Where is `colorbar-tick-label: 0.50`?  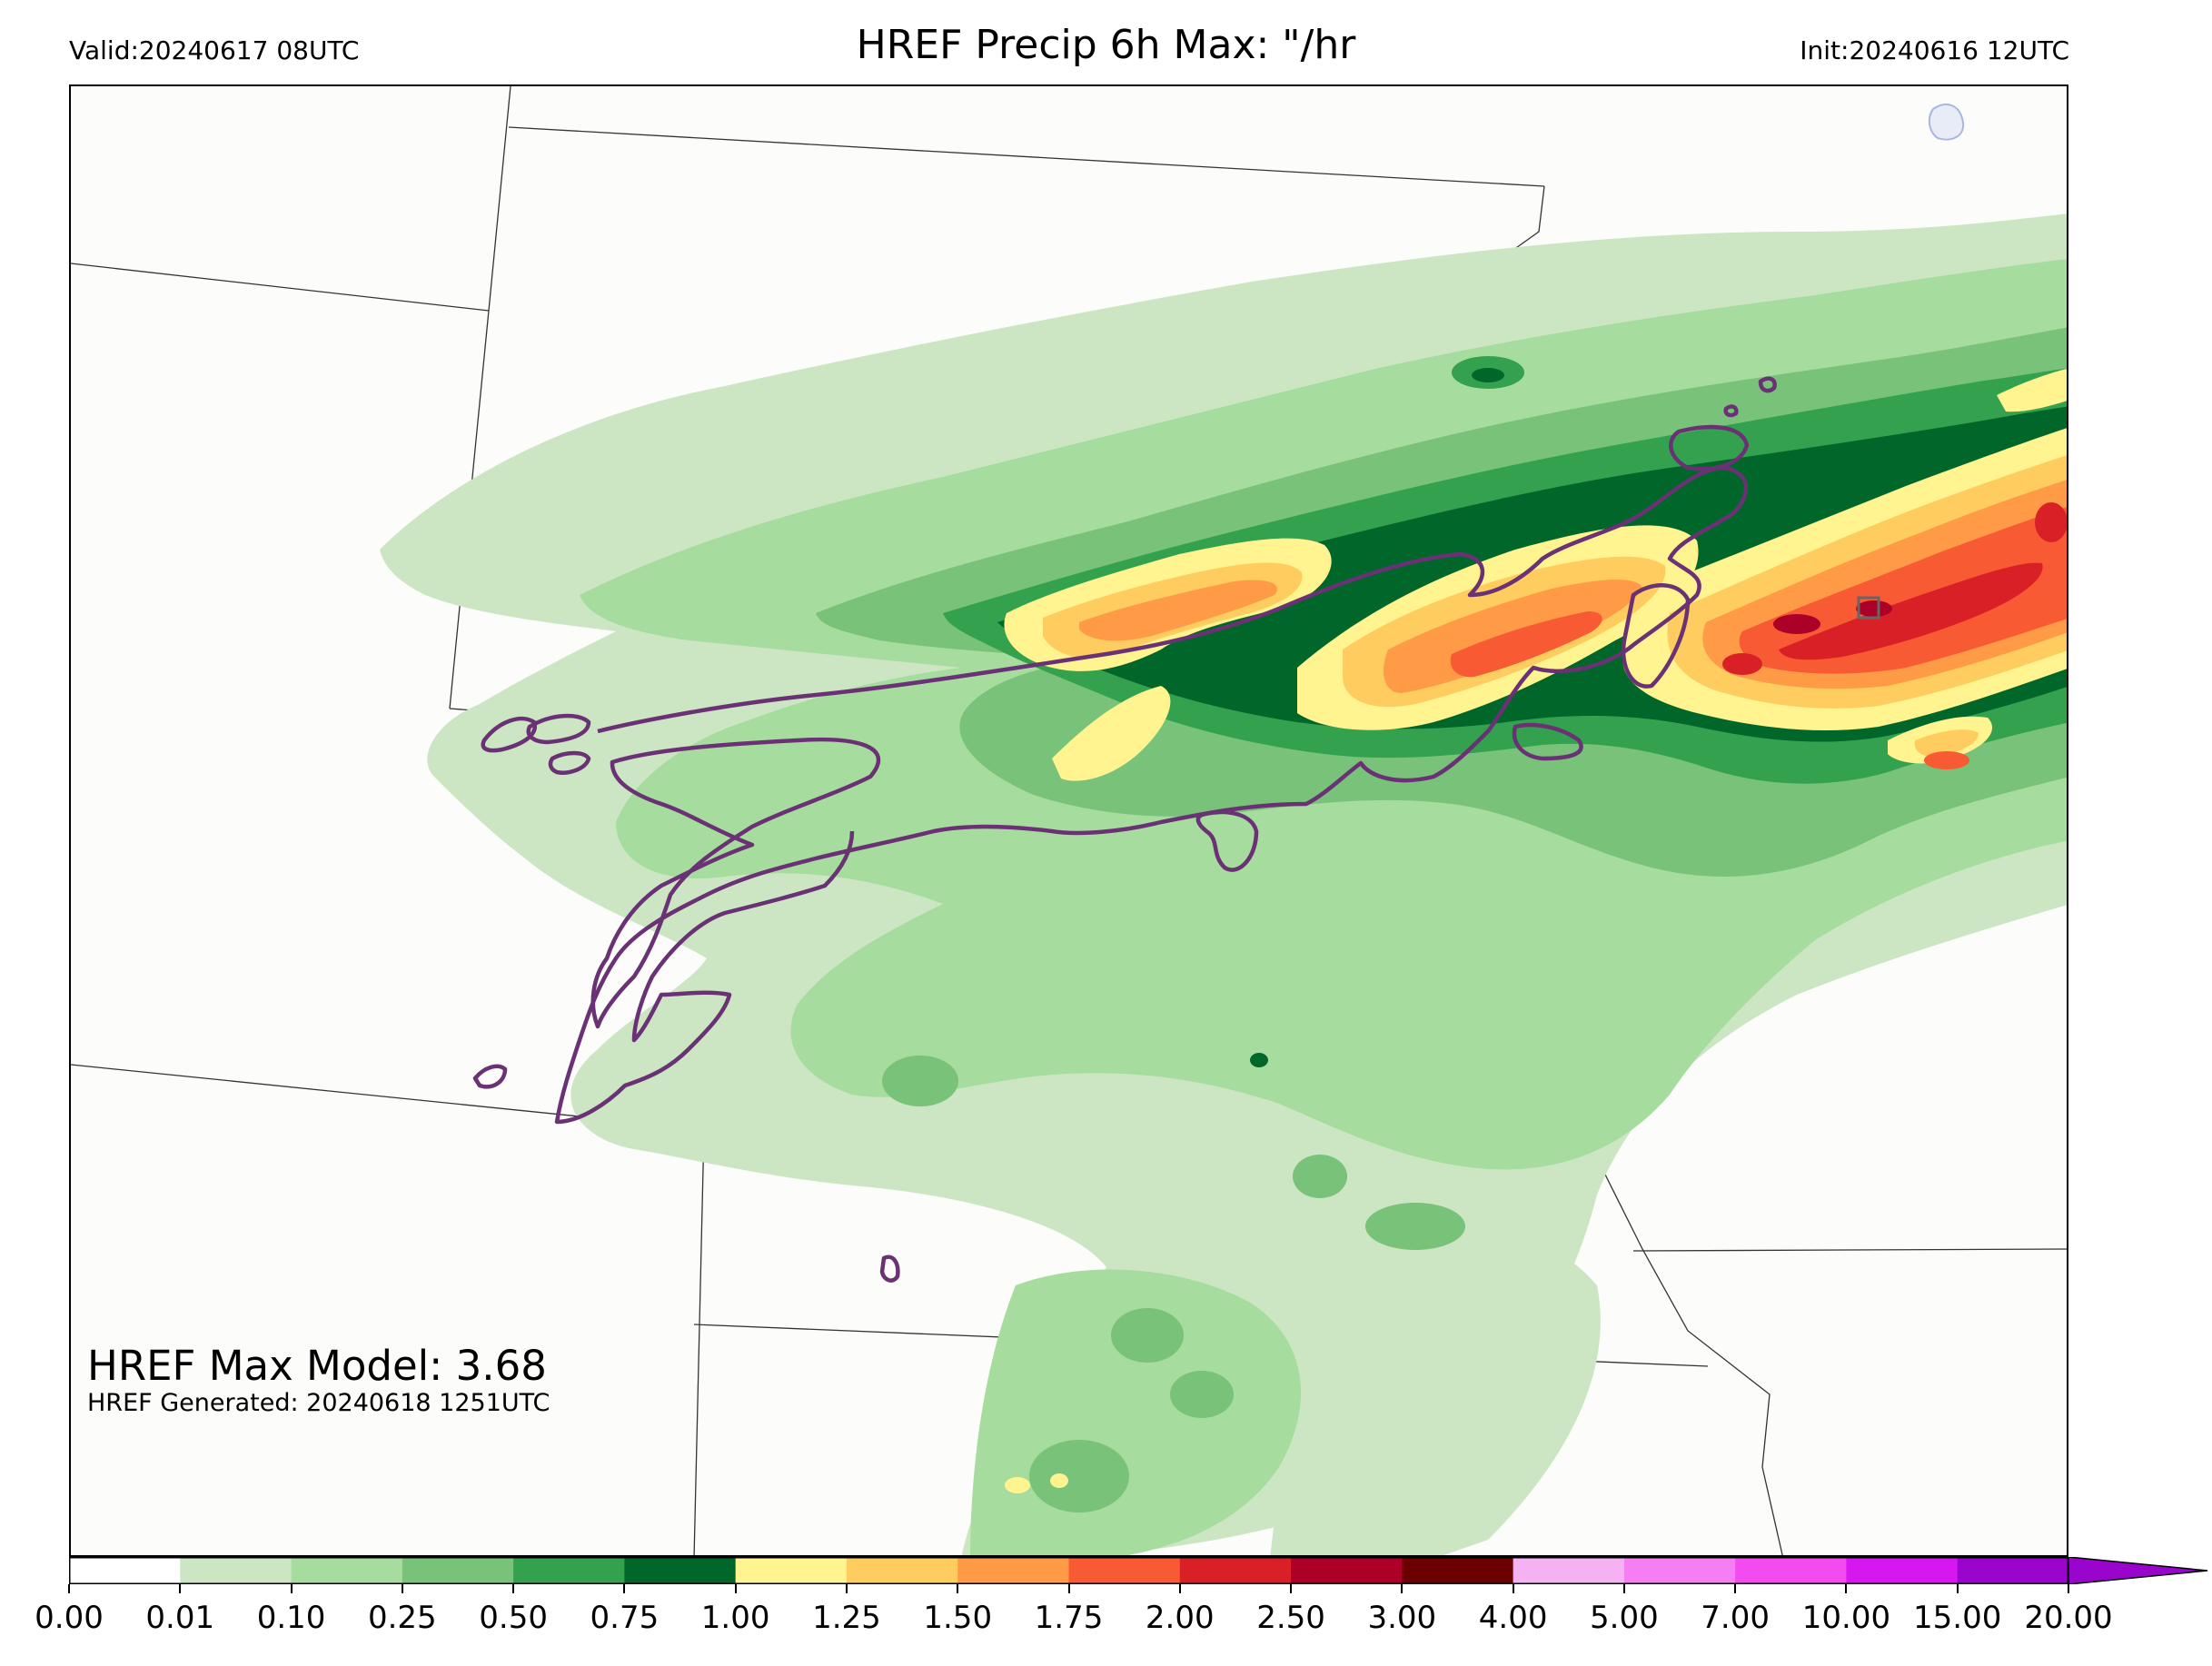
colorbar-tick-label: 0.50 is located at coordinates (513, 1618).